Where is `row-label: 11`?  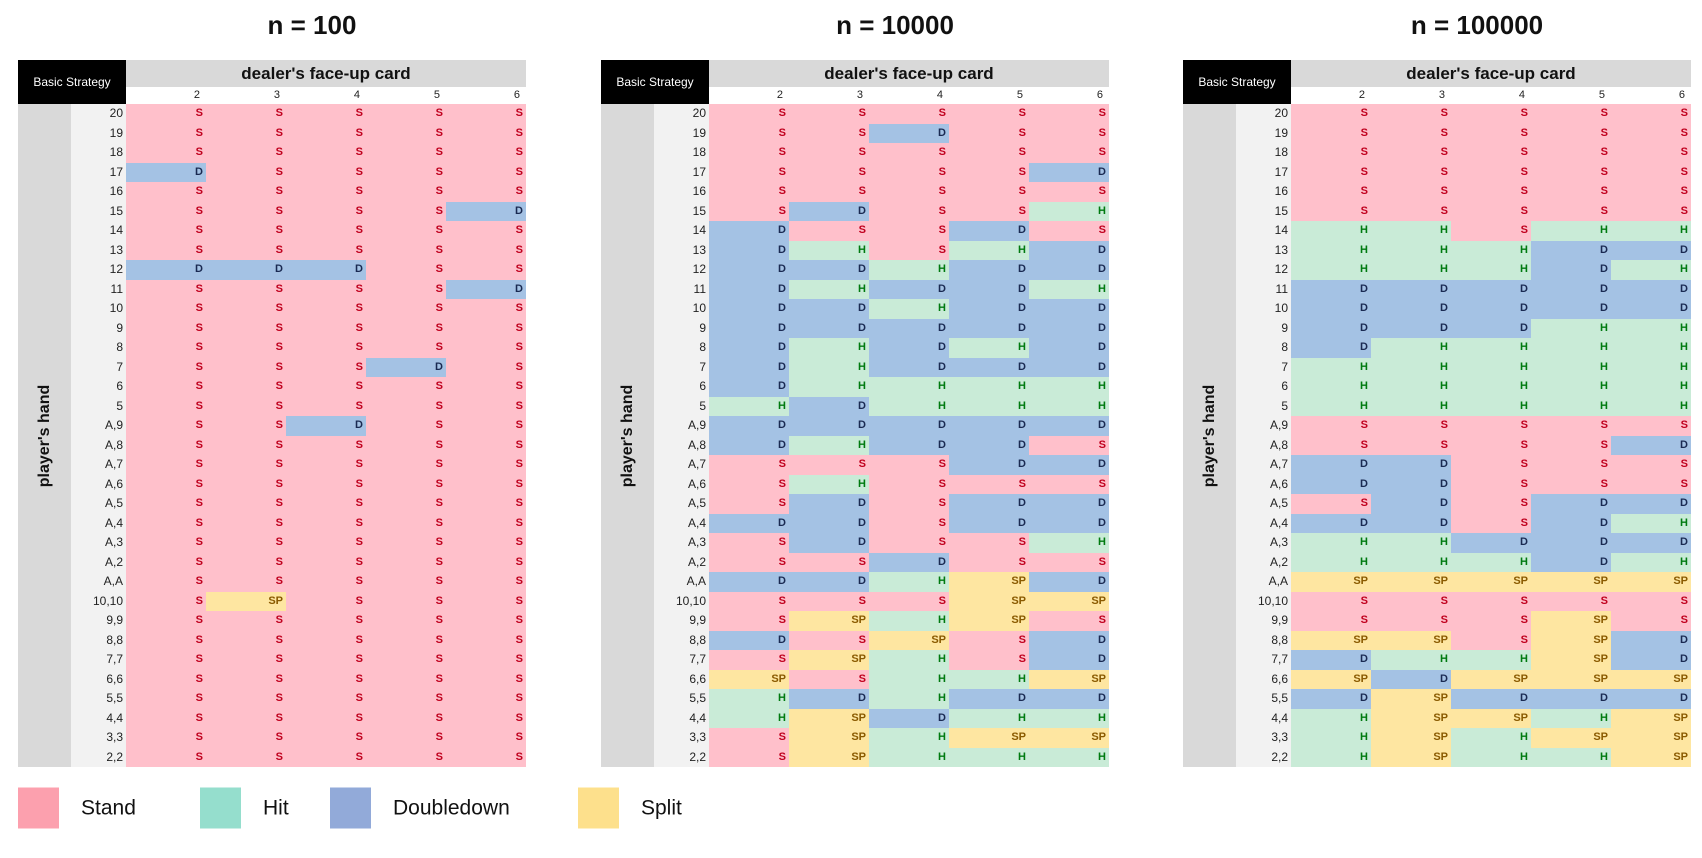
row-label: 11 is located at coordinates (681, 289).